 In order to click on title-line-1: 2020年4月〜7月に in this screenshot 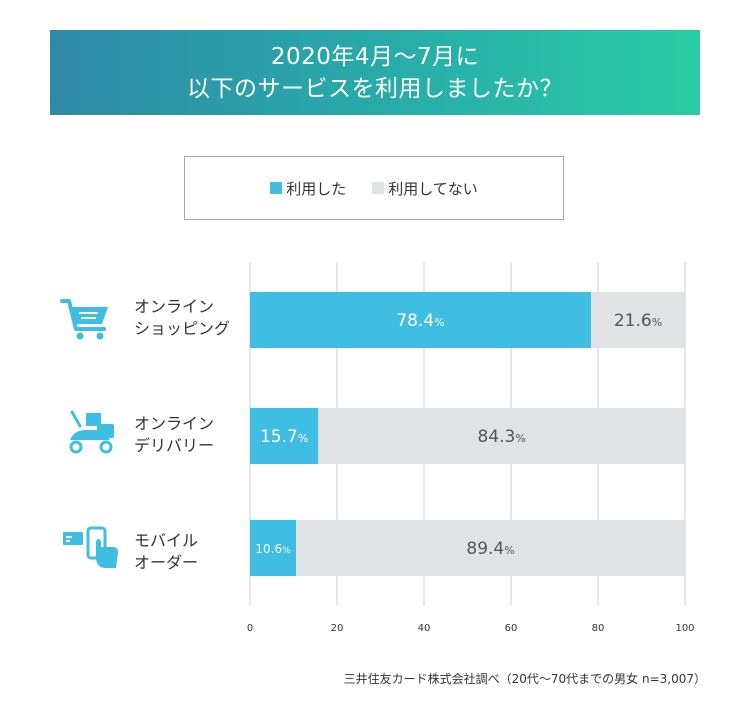, I will do `click(375, 56)`.